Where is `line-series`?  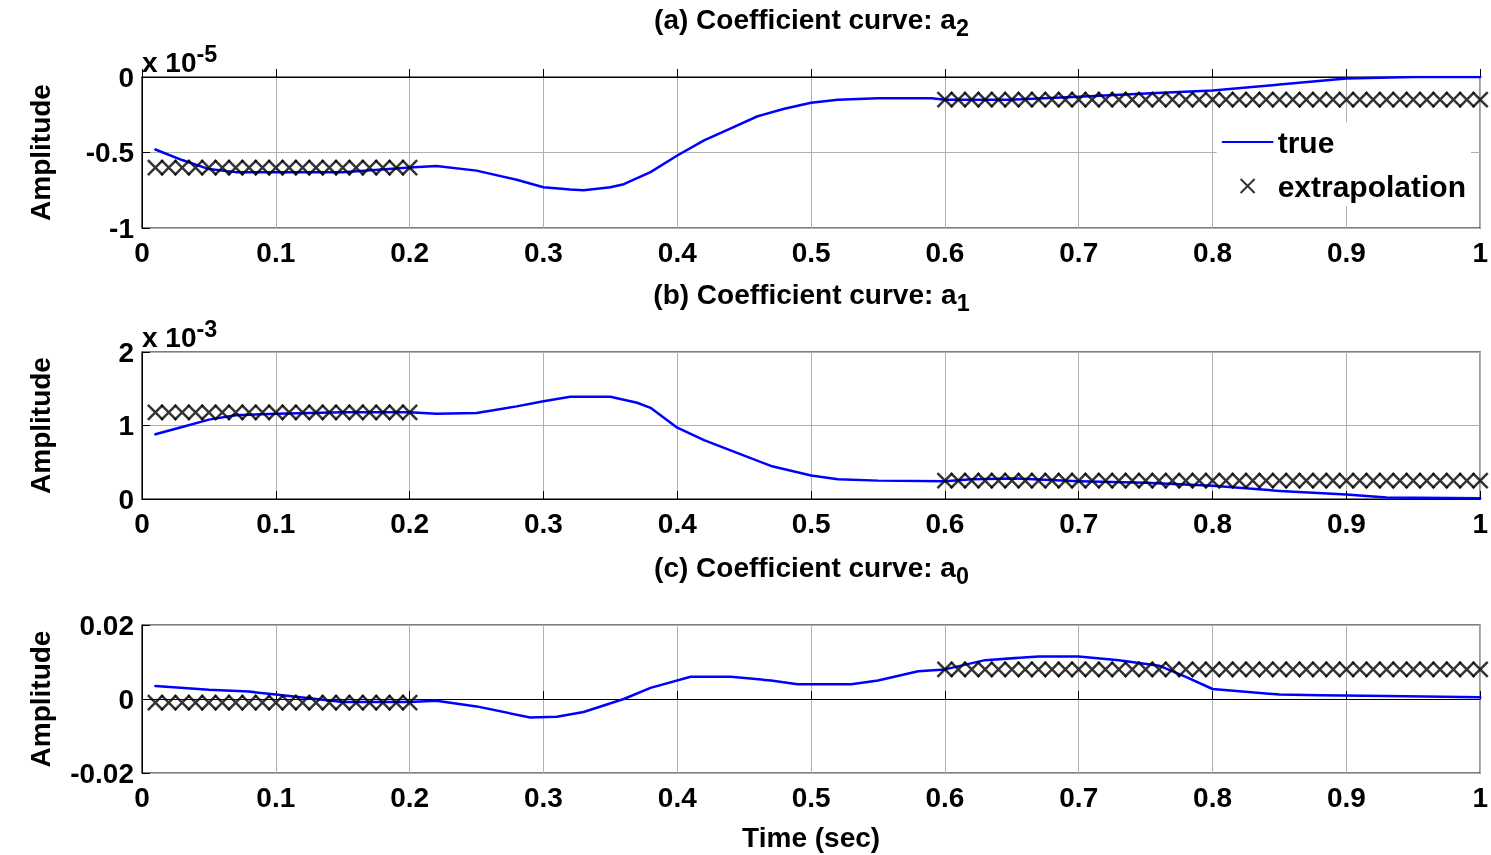 line-series is located at coordinates (818, 687).